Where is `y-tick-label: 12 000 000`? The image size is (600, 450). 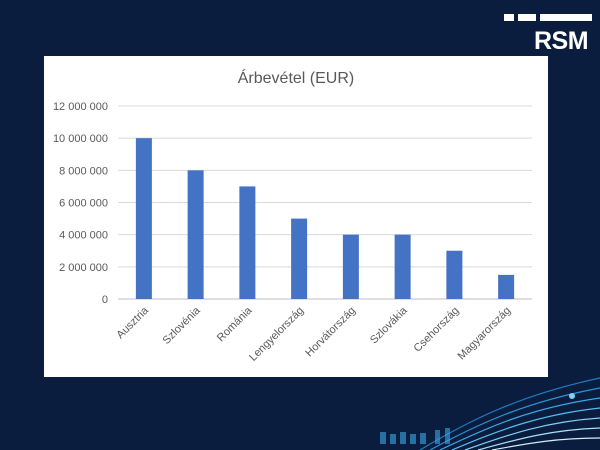 y-tick-label: 12 000 000 is located at coordinates (80, 107).